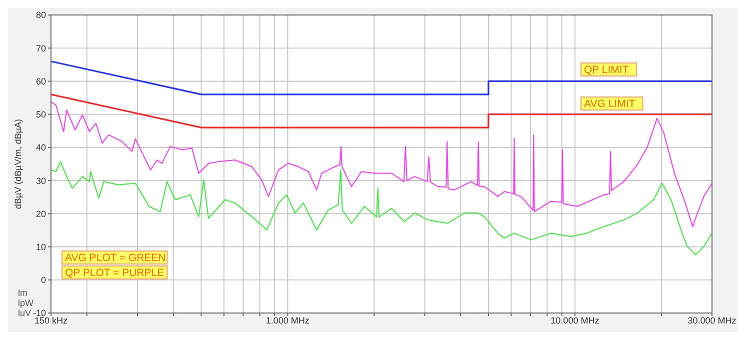 The width and height of the screenshot is (746, 340). I want to click on annotation: AVG PLOT = GREEN, so click(115, 258).